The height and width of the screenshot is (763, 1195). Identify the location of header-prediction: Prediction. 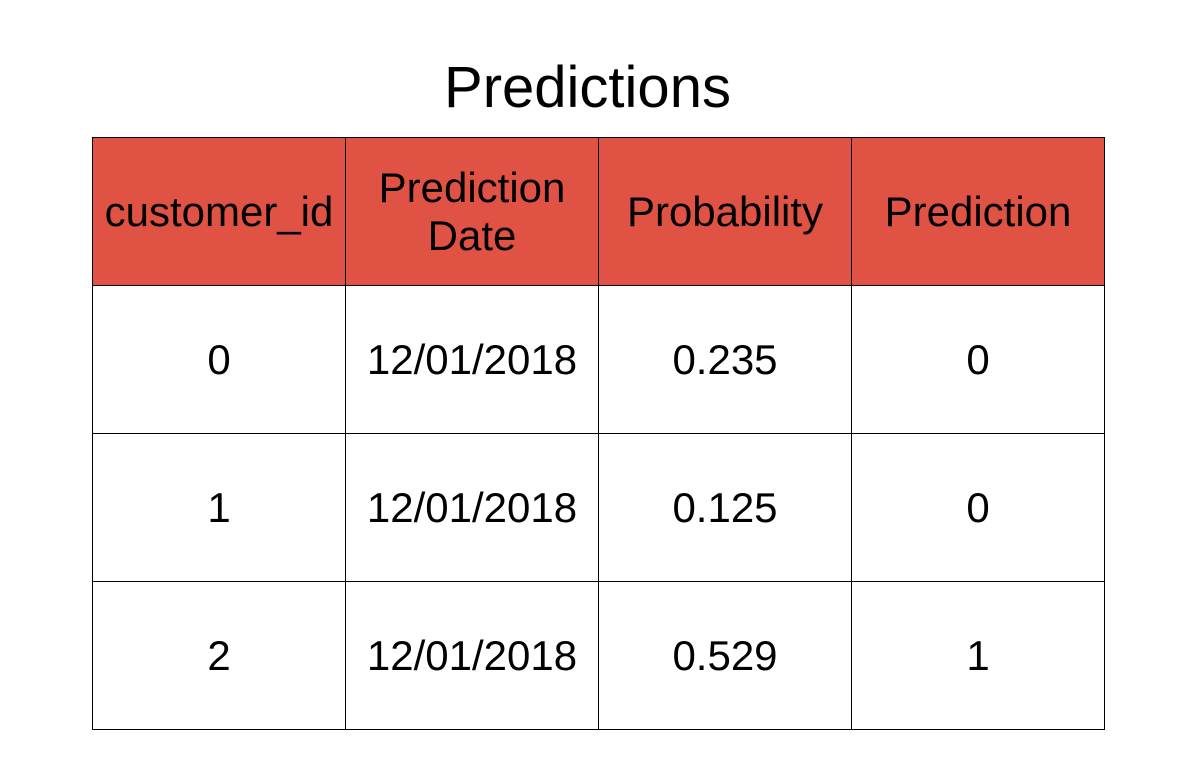
(978, 211).